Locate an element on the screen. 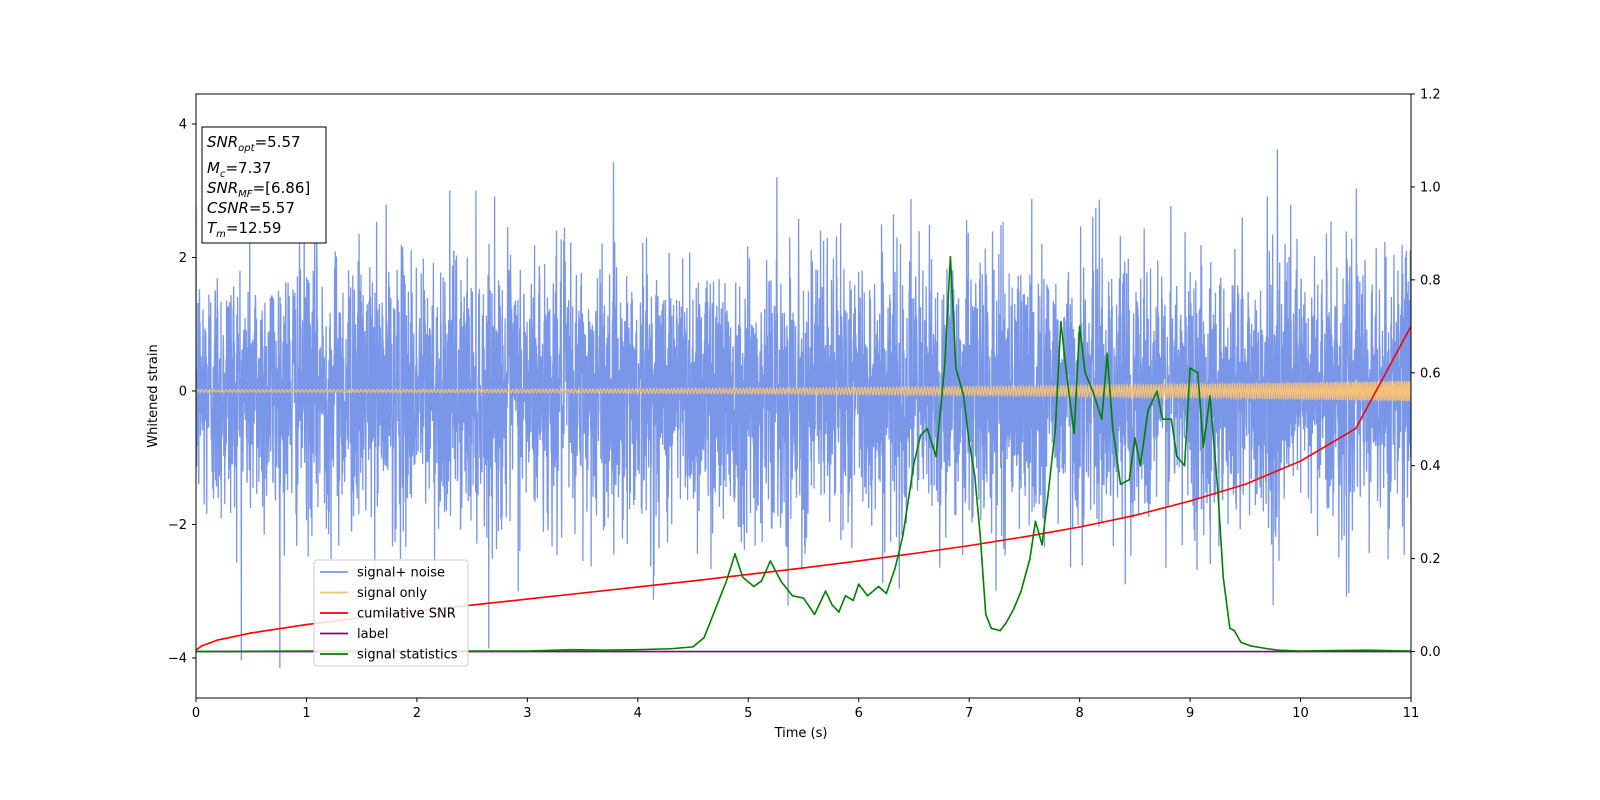  annotation-line: SNRMF=[6.86] is located at coordinates (258, 189).